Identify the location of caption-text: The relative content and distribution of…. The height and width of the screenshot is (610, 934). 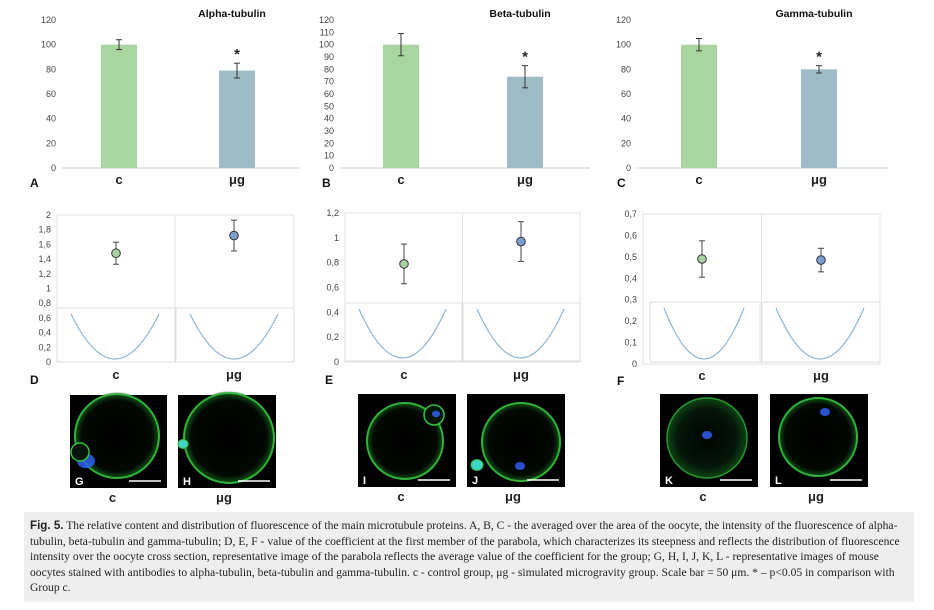
(465, 557).